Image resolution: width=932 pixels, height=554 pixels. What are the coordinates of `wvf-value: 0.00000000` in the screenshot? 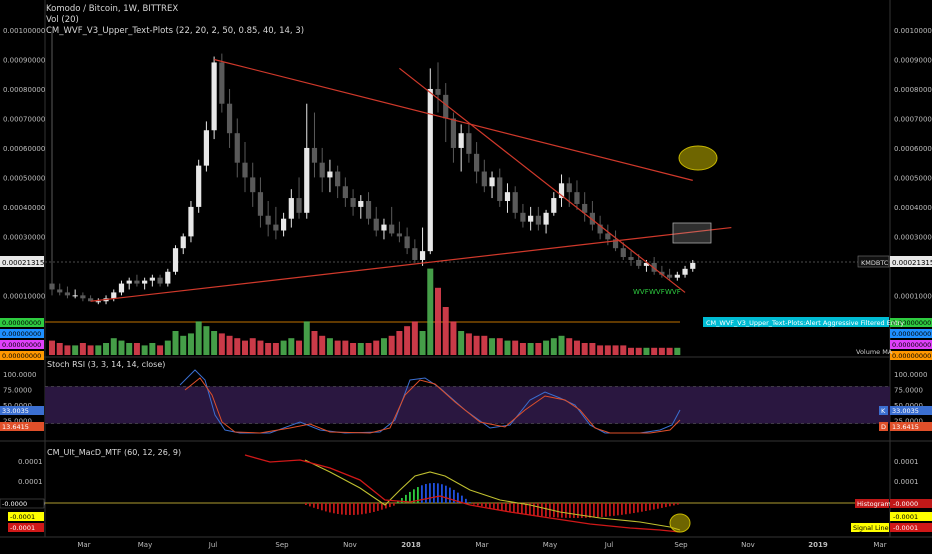 It's located at (21, 356).